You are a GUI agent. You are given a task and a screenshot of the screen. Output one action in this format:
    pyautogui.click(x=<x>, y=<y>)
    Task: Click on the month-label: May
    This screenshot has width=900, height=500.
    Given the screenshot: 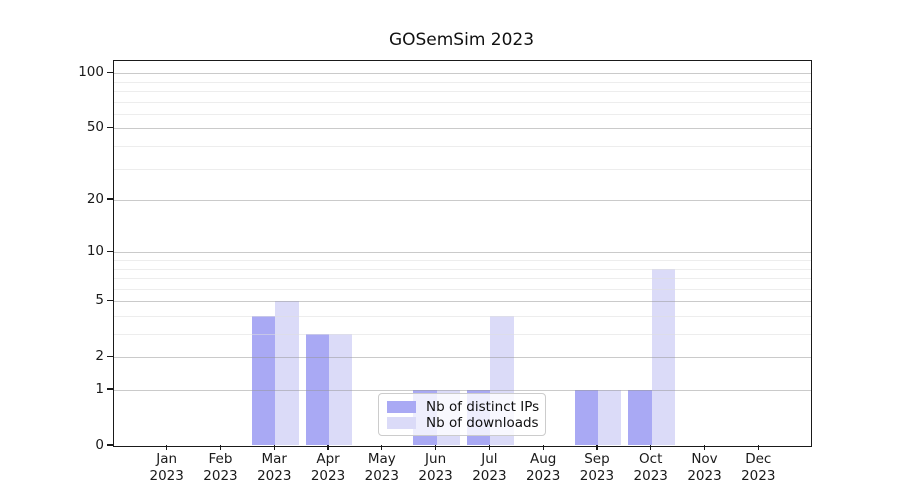 What is the action you would take?
    pyautogui.click(x=381, y=459)
    